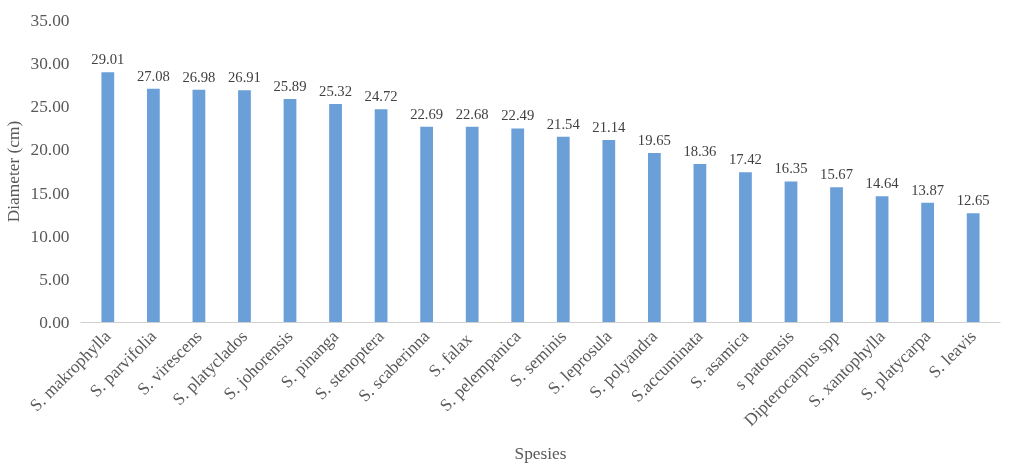 This screenshot has width=1022, height=474. I want to click on data-label: 27.08, so click(153, 75).